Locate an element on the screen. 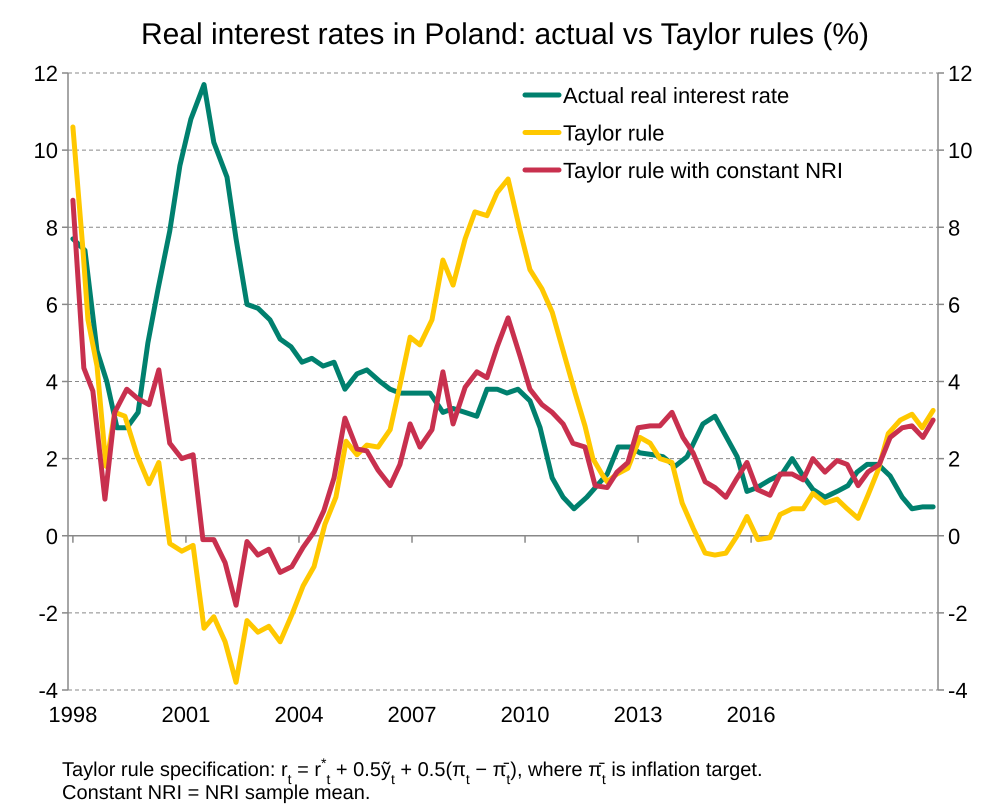  x-tick-label: 2016 is located at coordinates (751, 714).